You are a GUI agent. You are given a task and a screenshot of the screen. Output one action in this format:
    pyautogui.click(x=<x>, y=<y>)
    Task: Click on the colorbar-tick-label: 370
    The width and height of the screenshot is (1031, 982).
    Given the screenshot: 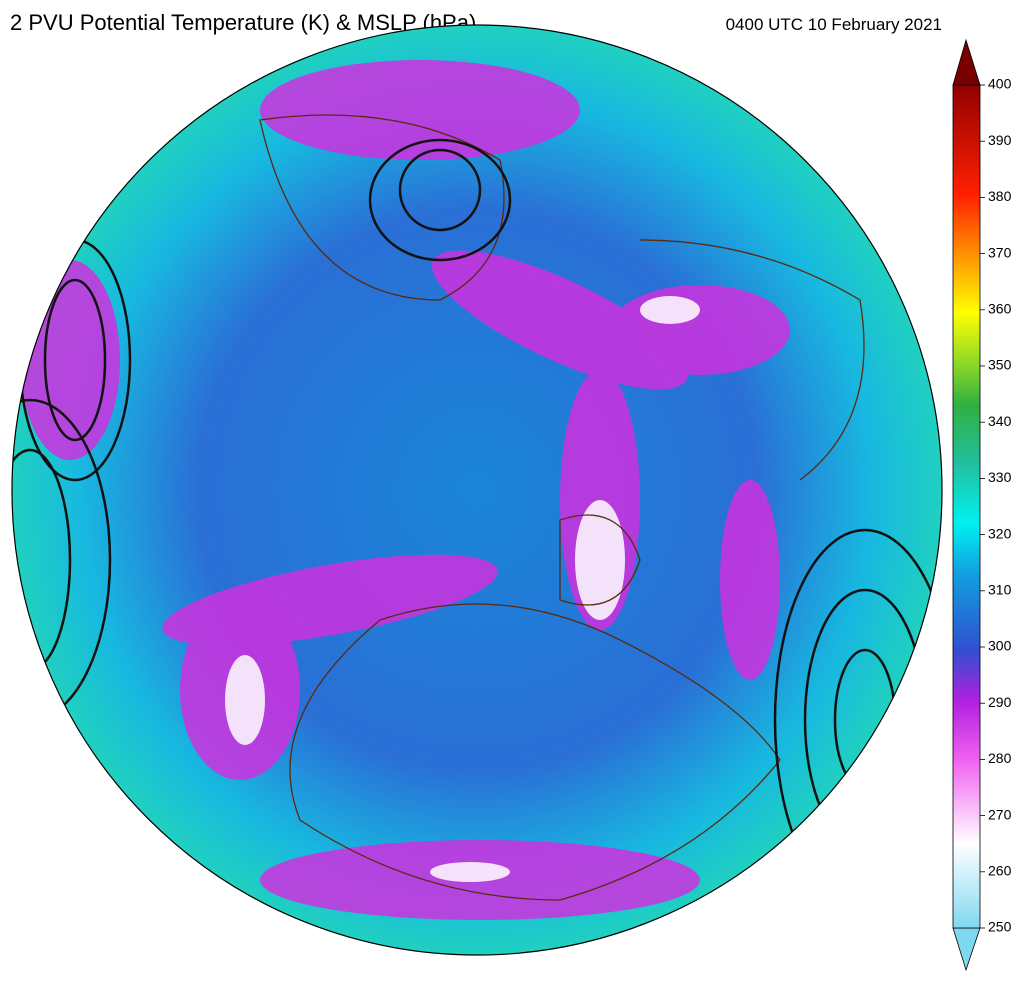 What is the action you would take?
    pyautogui.click(x=1000, y=252)
    